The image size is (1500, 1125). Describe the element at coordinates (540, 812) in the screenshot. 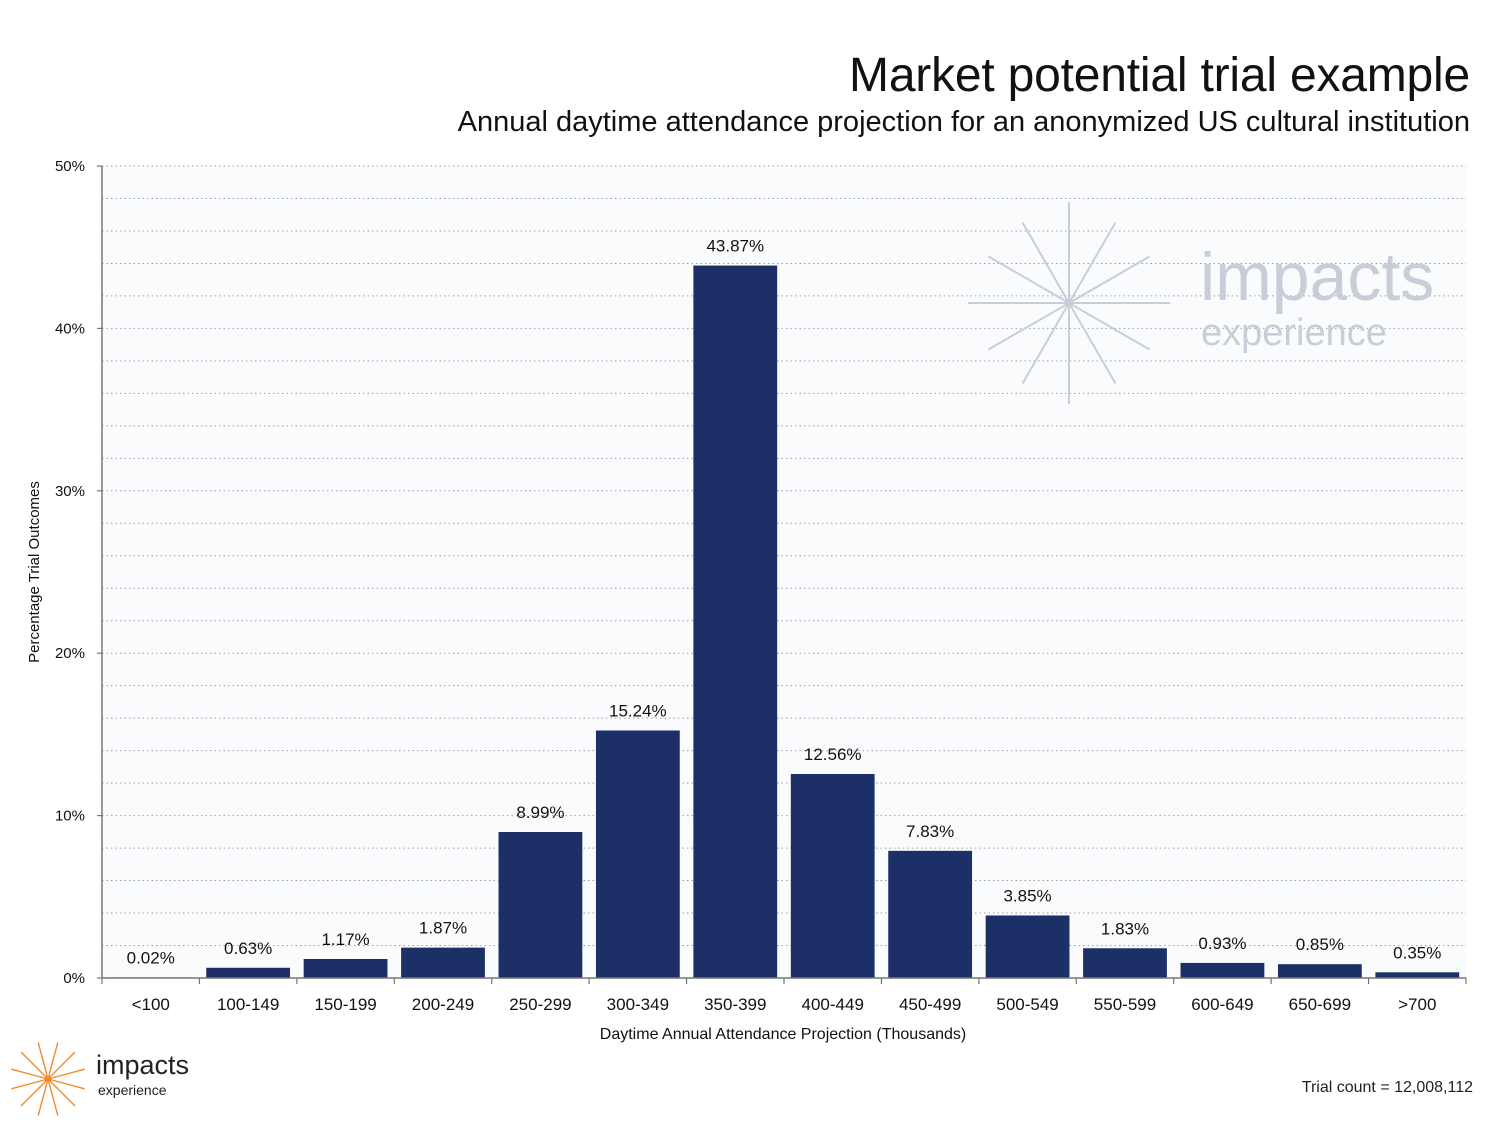

I see `value-label: 8.99%` at that location.